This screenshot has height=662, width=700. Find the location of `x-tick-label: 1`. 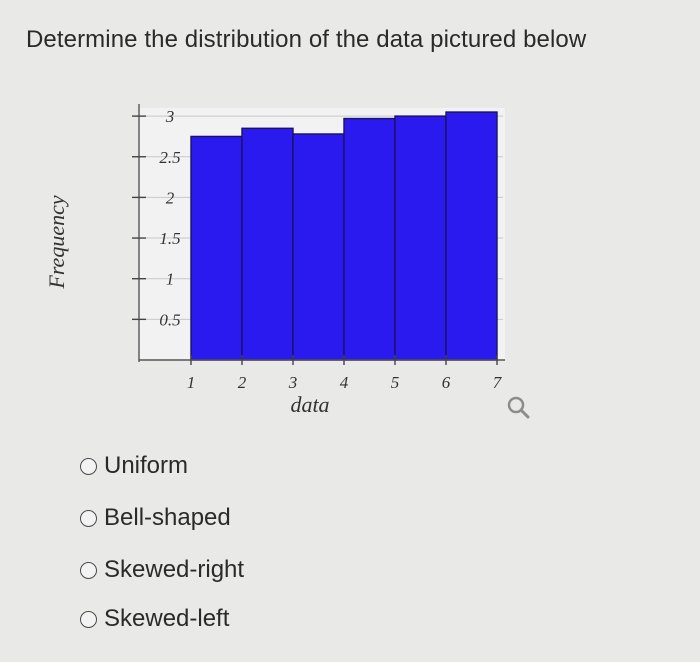

x-tick-label: 1 is located at coordinates (191, 382).